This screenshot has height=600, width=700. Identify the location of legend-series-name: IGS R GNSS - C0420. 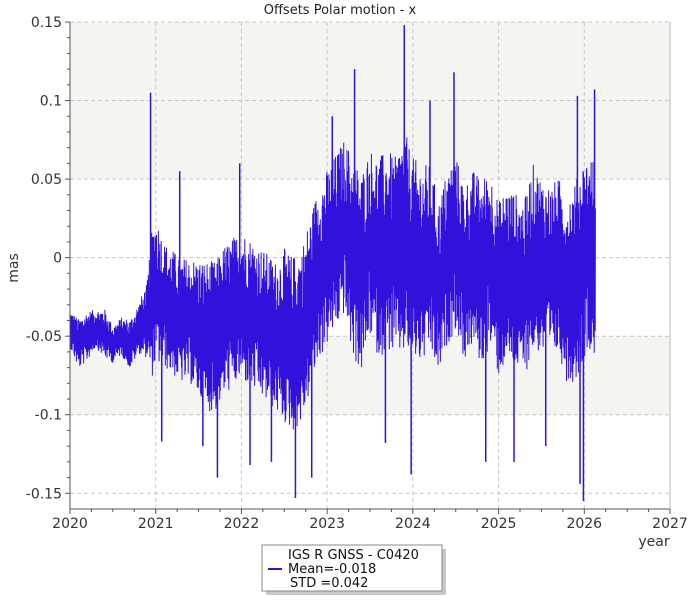
(353, 555).